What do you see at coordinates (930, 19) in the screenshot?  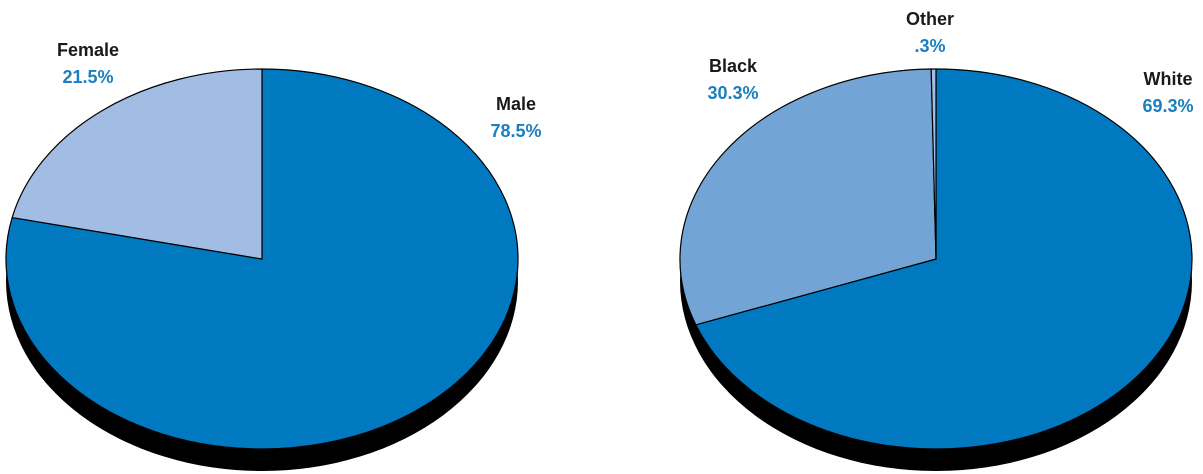 I see `slice-label-other: Other` at bounding box center [930, 19].